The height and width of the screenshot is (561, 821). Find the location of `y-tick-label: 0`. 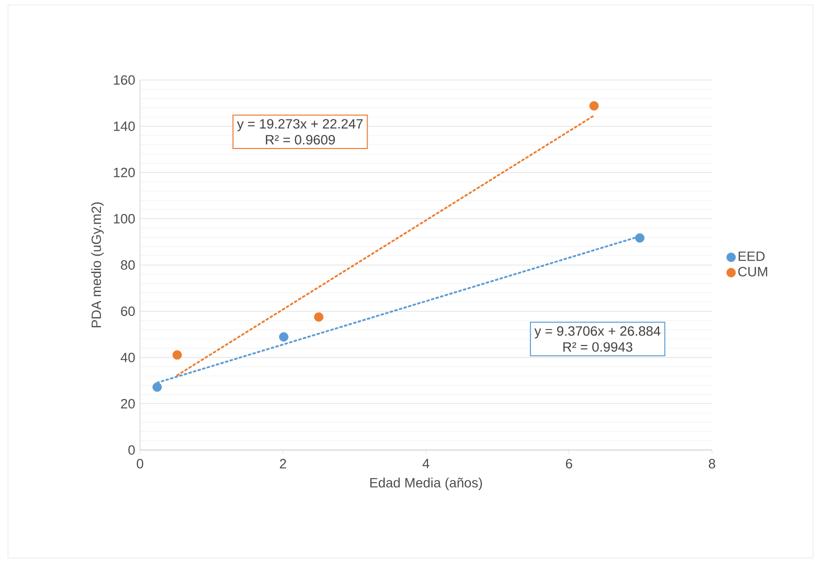

y-tick-label: 0 is located at coordinates (131, 450).